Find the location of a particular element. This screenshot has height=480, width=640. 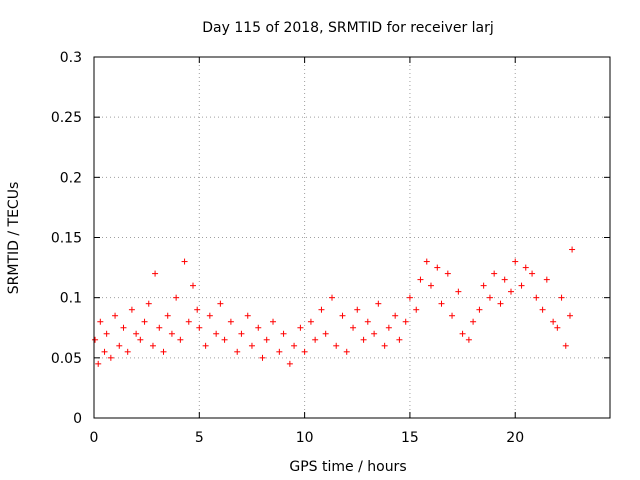

y-tick-label: 0.3 is located at coordinates (71, 58).